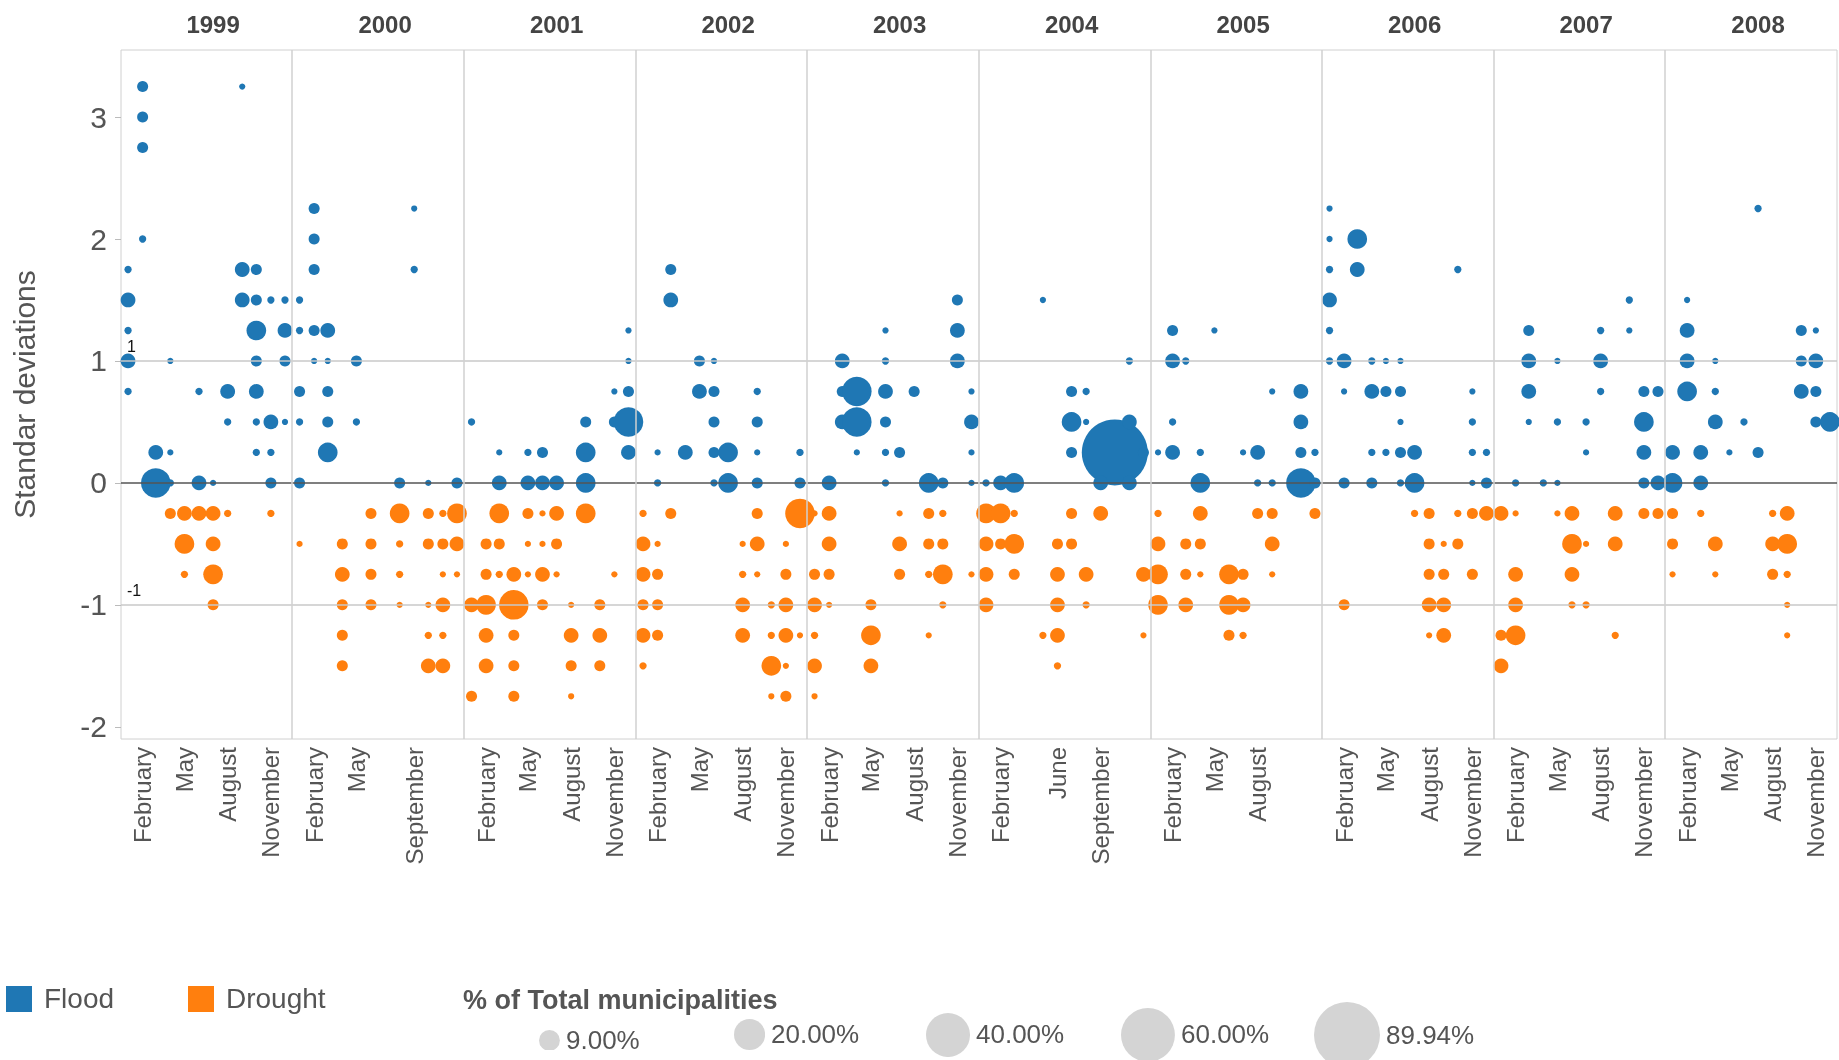  I want to click on x2-tick-label: 1999, so click(213, 24).